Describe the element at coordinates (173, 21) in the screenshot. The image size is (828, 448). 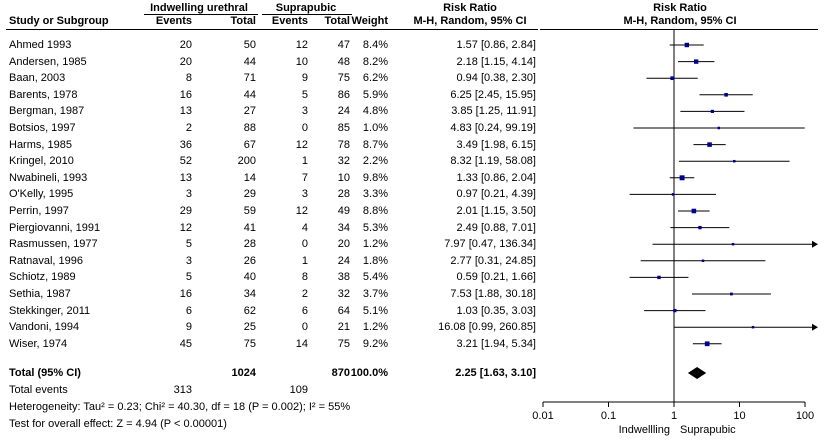
I see `header-events1: Events` at that location.